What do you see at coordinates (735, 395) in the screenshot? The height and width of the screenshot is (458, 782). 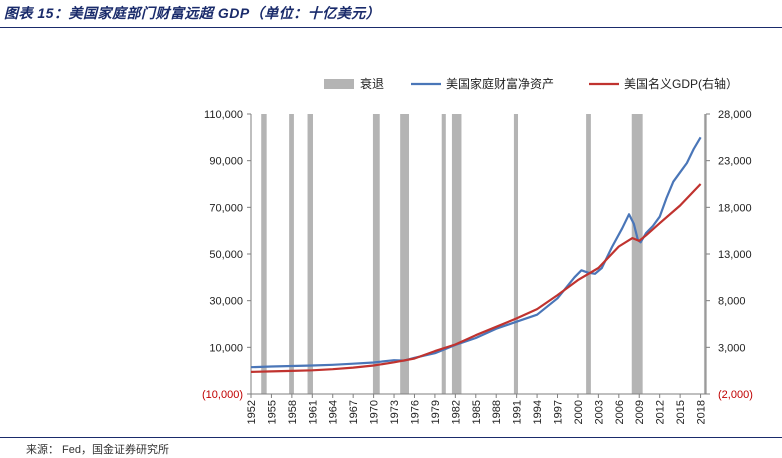 I see `y-right-tick-label: (2,000)` at bounding box center [735, 395].